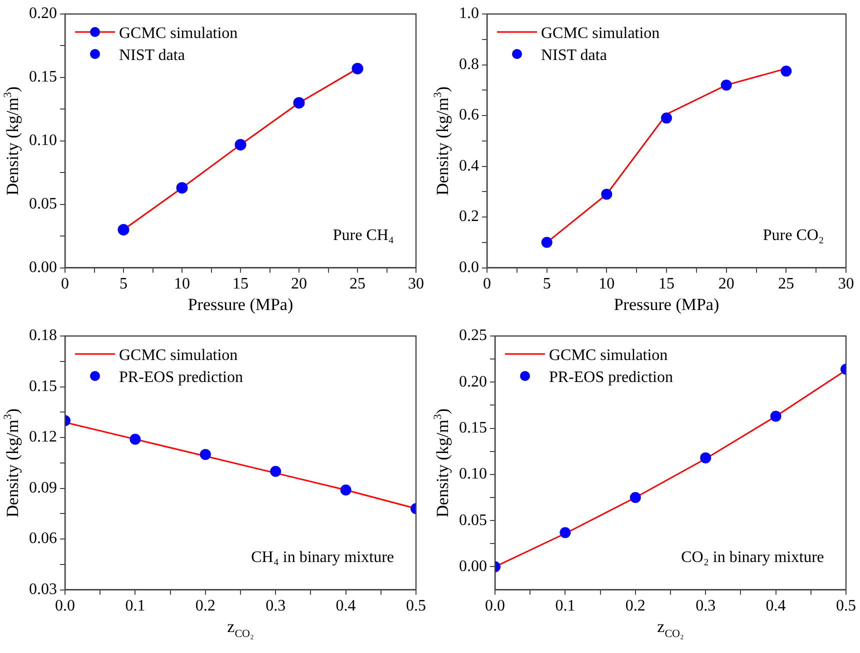 This screenshot has width=860, height=653. What do you see at coordinates (793, 235) in the screenshot?
I see `annotation: Pure CO₂` at bounding box center [793, 235].